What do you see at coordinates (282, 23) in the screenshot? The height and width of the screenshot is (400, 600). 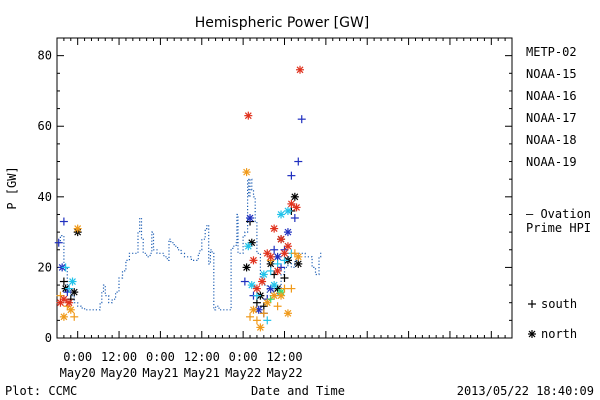 I see `chart-title: Hemispheric Power [GW]` at bounding box center [282, 23].